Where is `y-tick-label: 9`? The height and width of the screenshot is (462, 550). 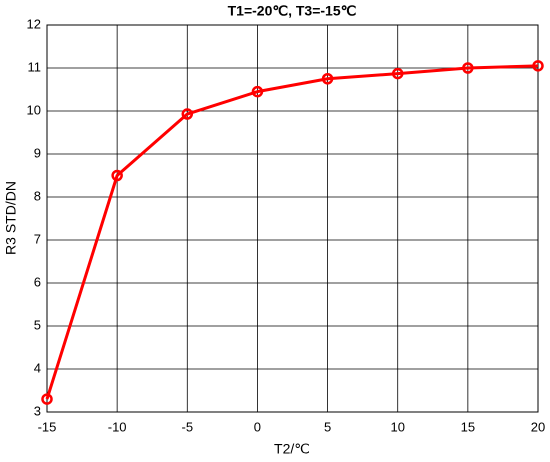
y-tick-label: 9 is located at coordinates (37, 152).